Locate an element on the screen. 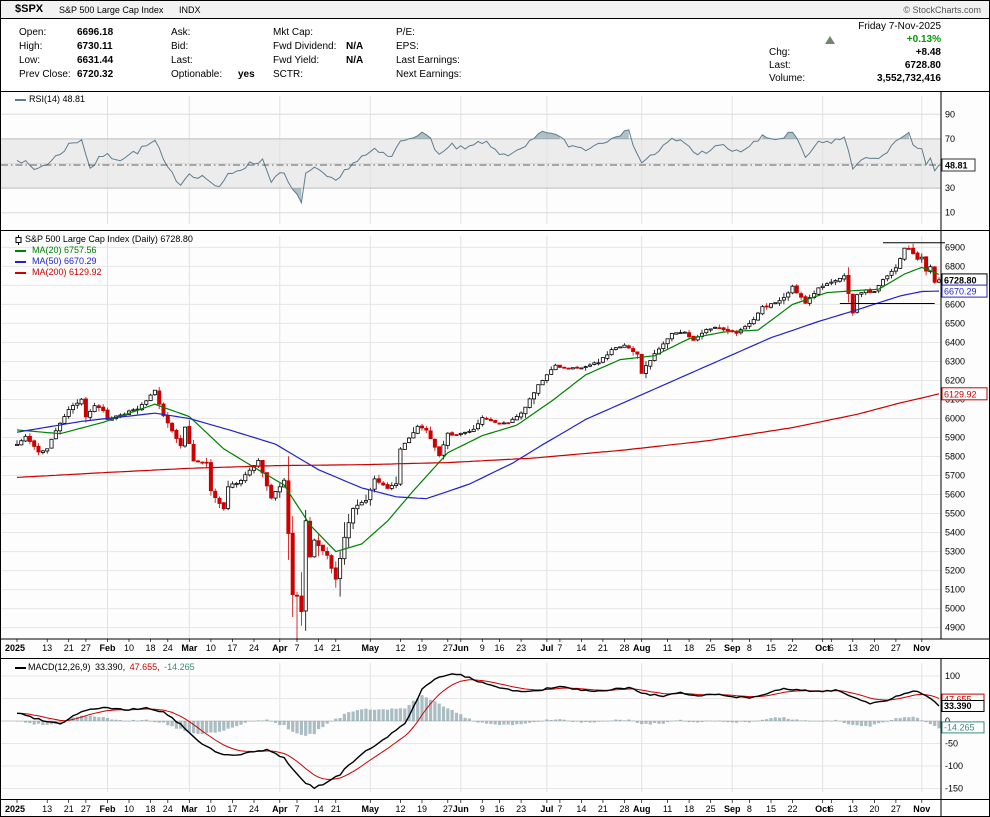 The image size is (990, 817). quote-field-label: Open: is located at coordinates (33, 32).